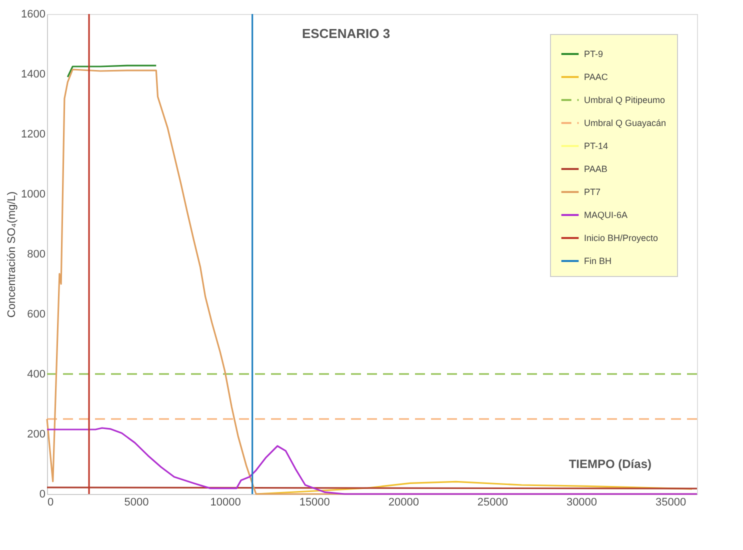 This screenshot has height=550, width=743. What do you see at coordinates (33, 194) in the screenshot?
I see `y-tick-label: 1000` at bounding box center [33, 194].